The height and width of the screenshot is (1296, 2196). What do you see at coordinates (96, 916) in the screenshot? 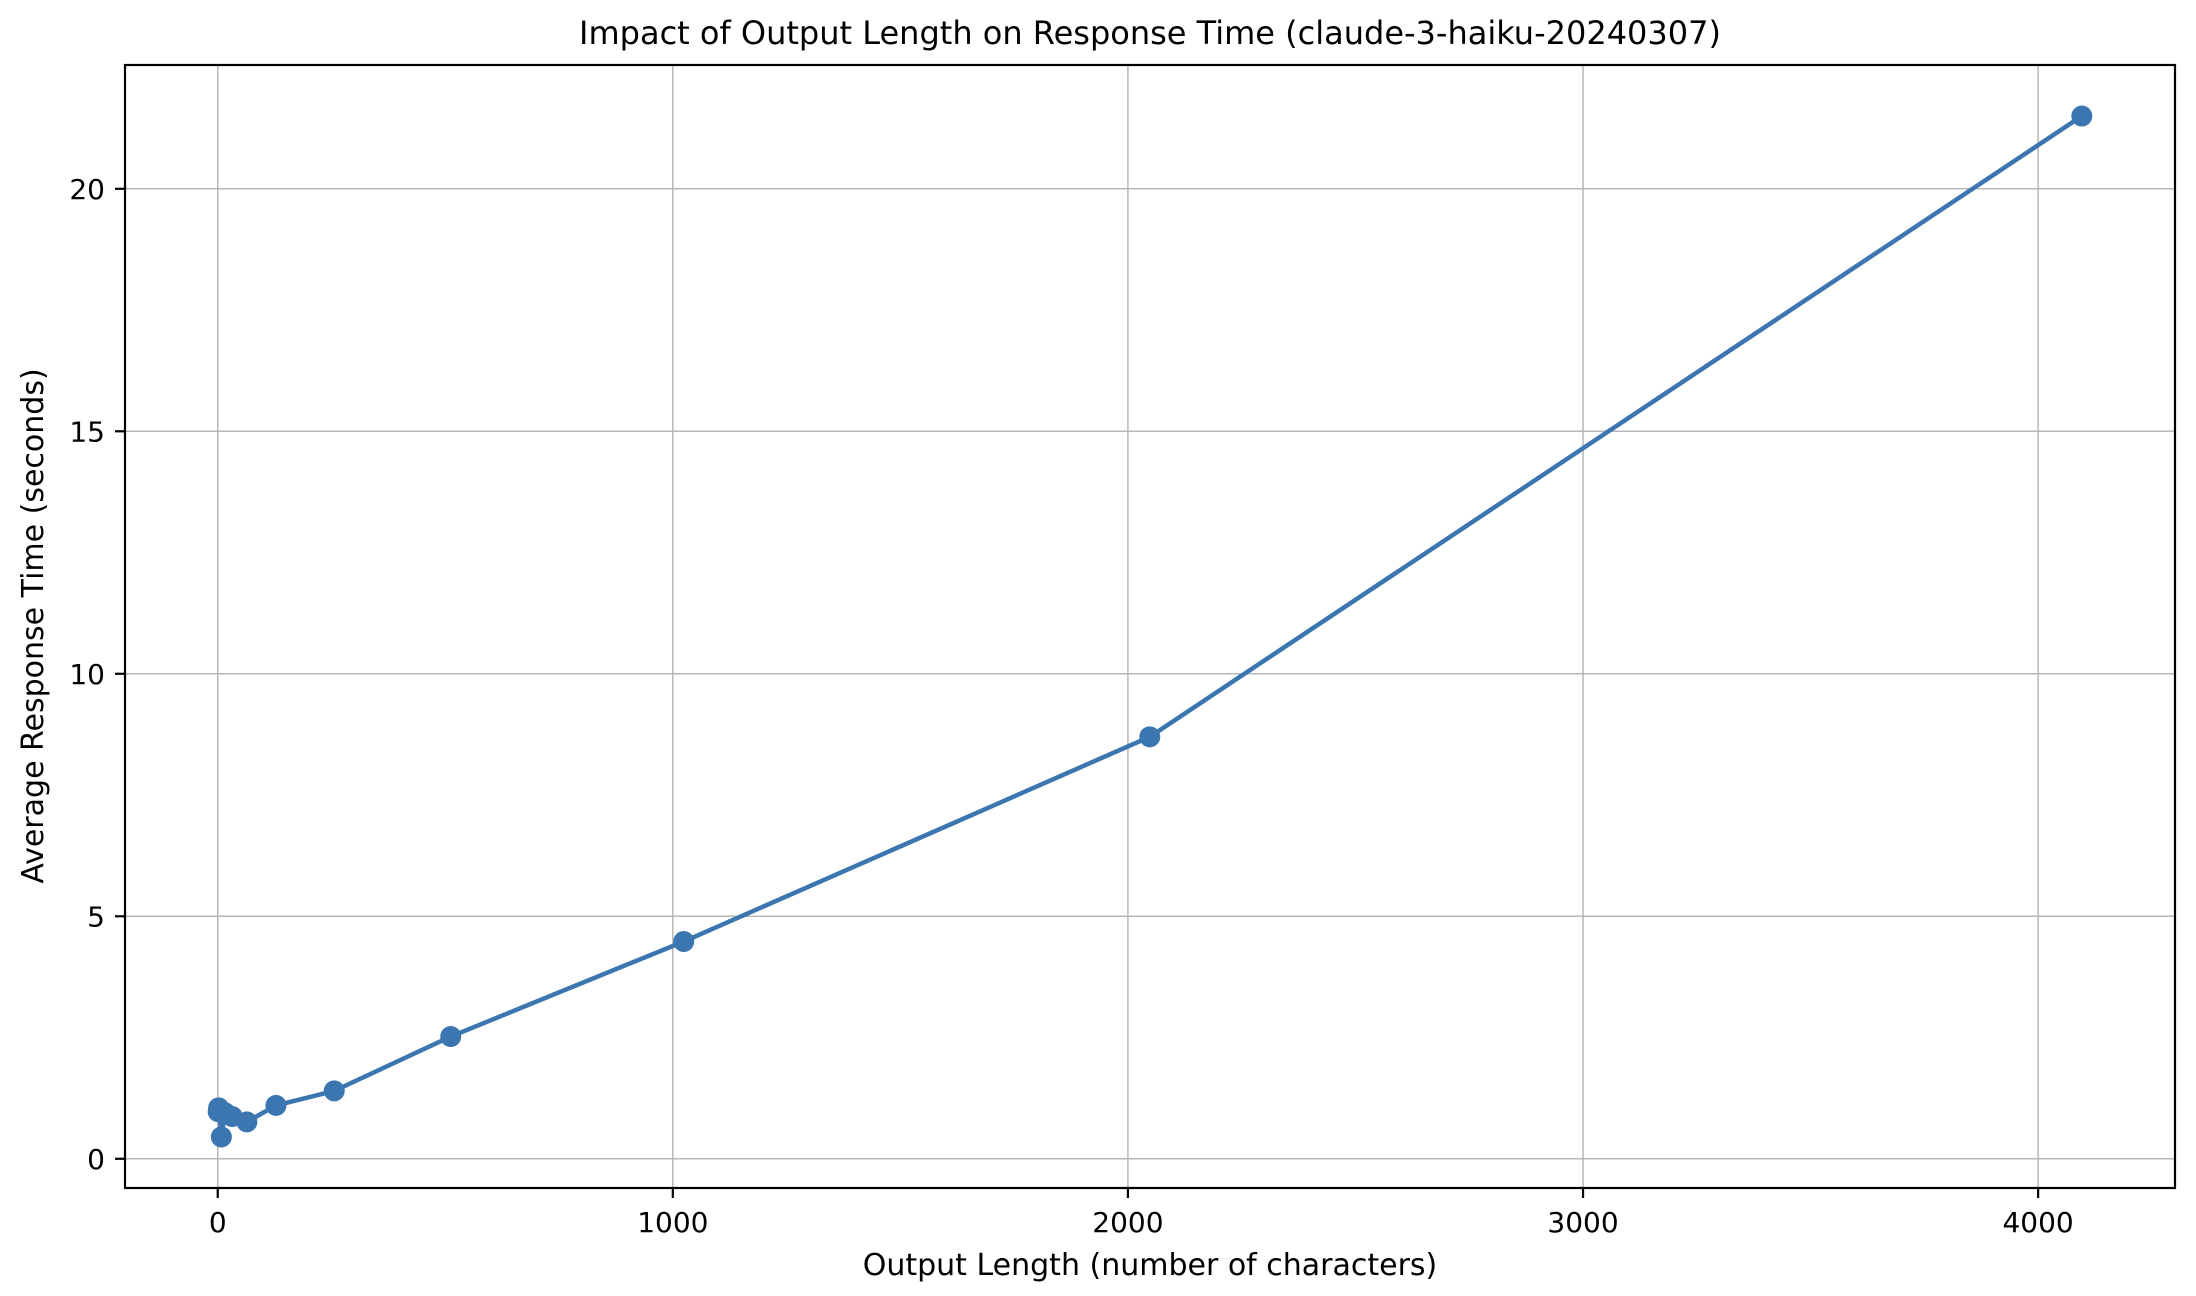
I see `y-tick-label: 5` at bounding box center [96, 916].